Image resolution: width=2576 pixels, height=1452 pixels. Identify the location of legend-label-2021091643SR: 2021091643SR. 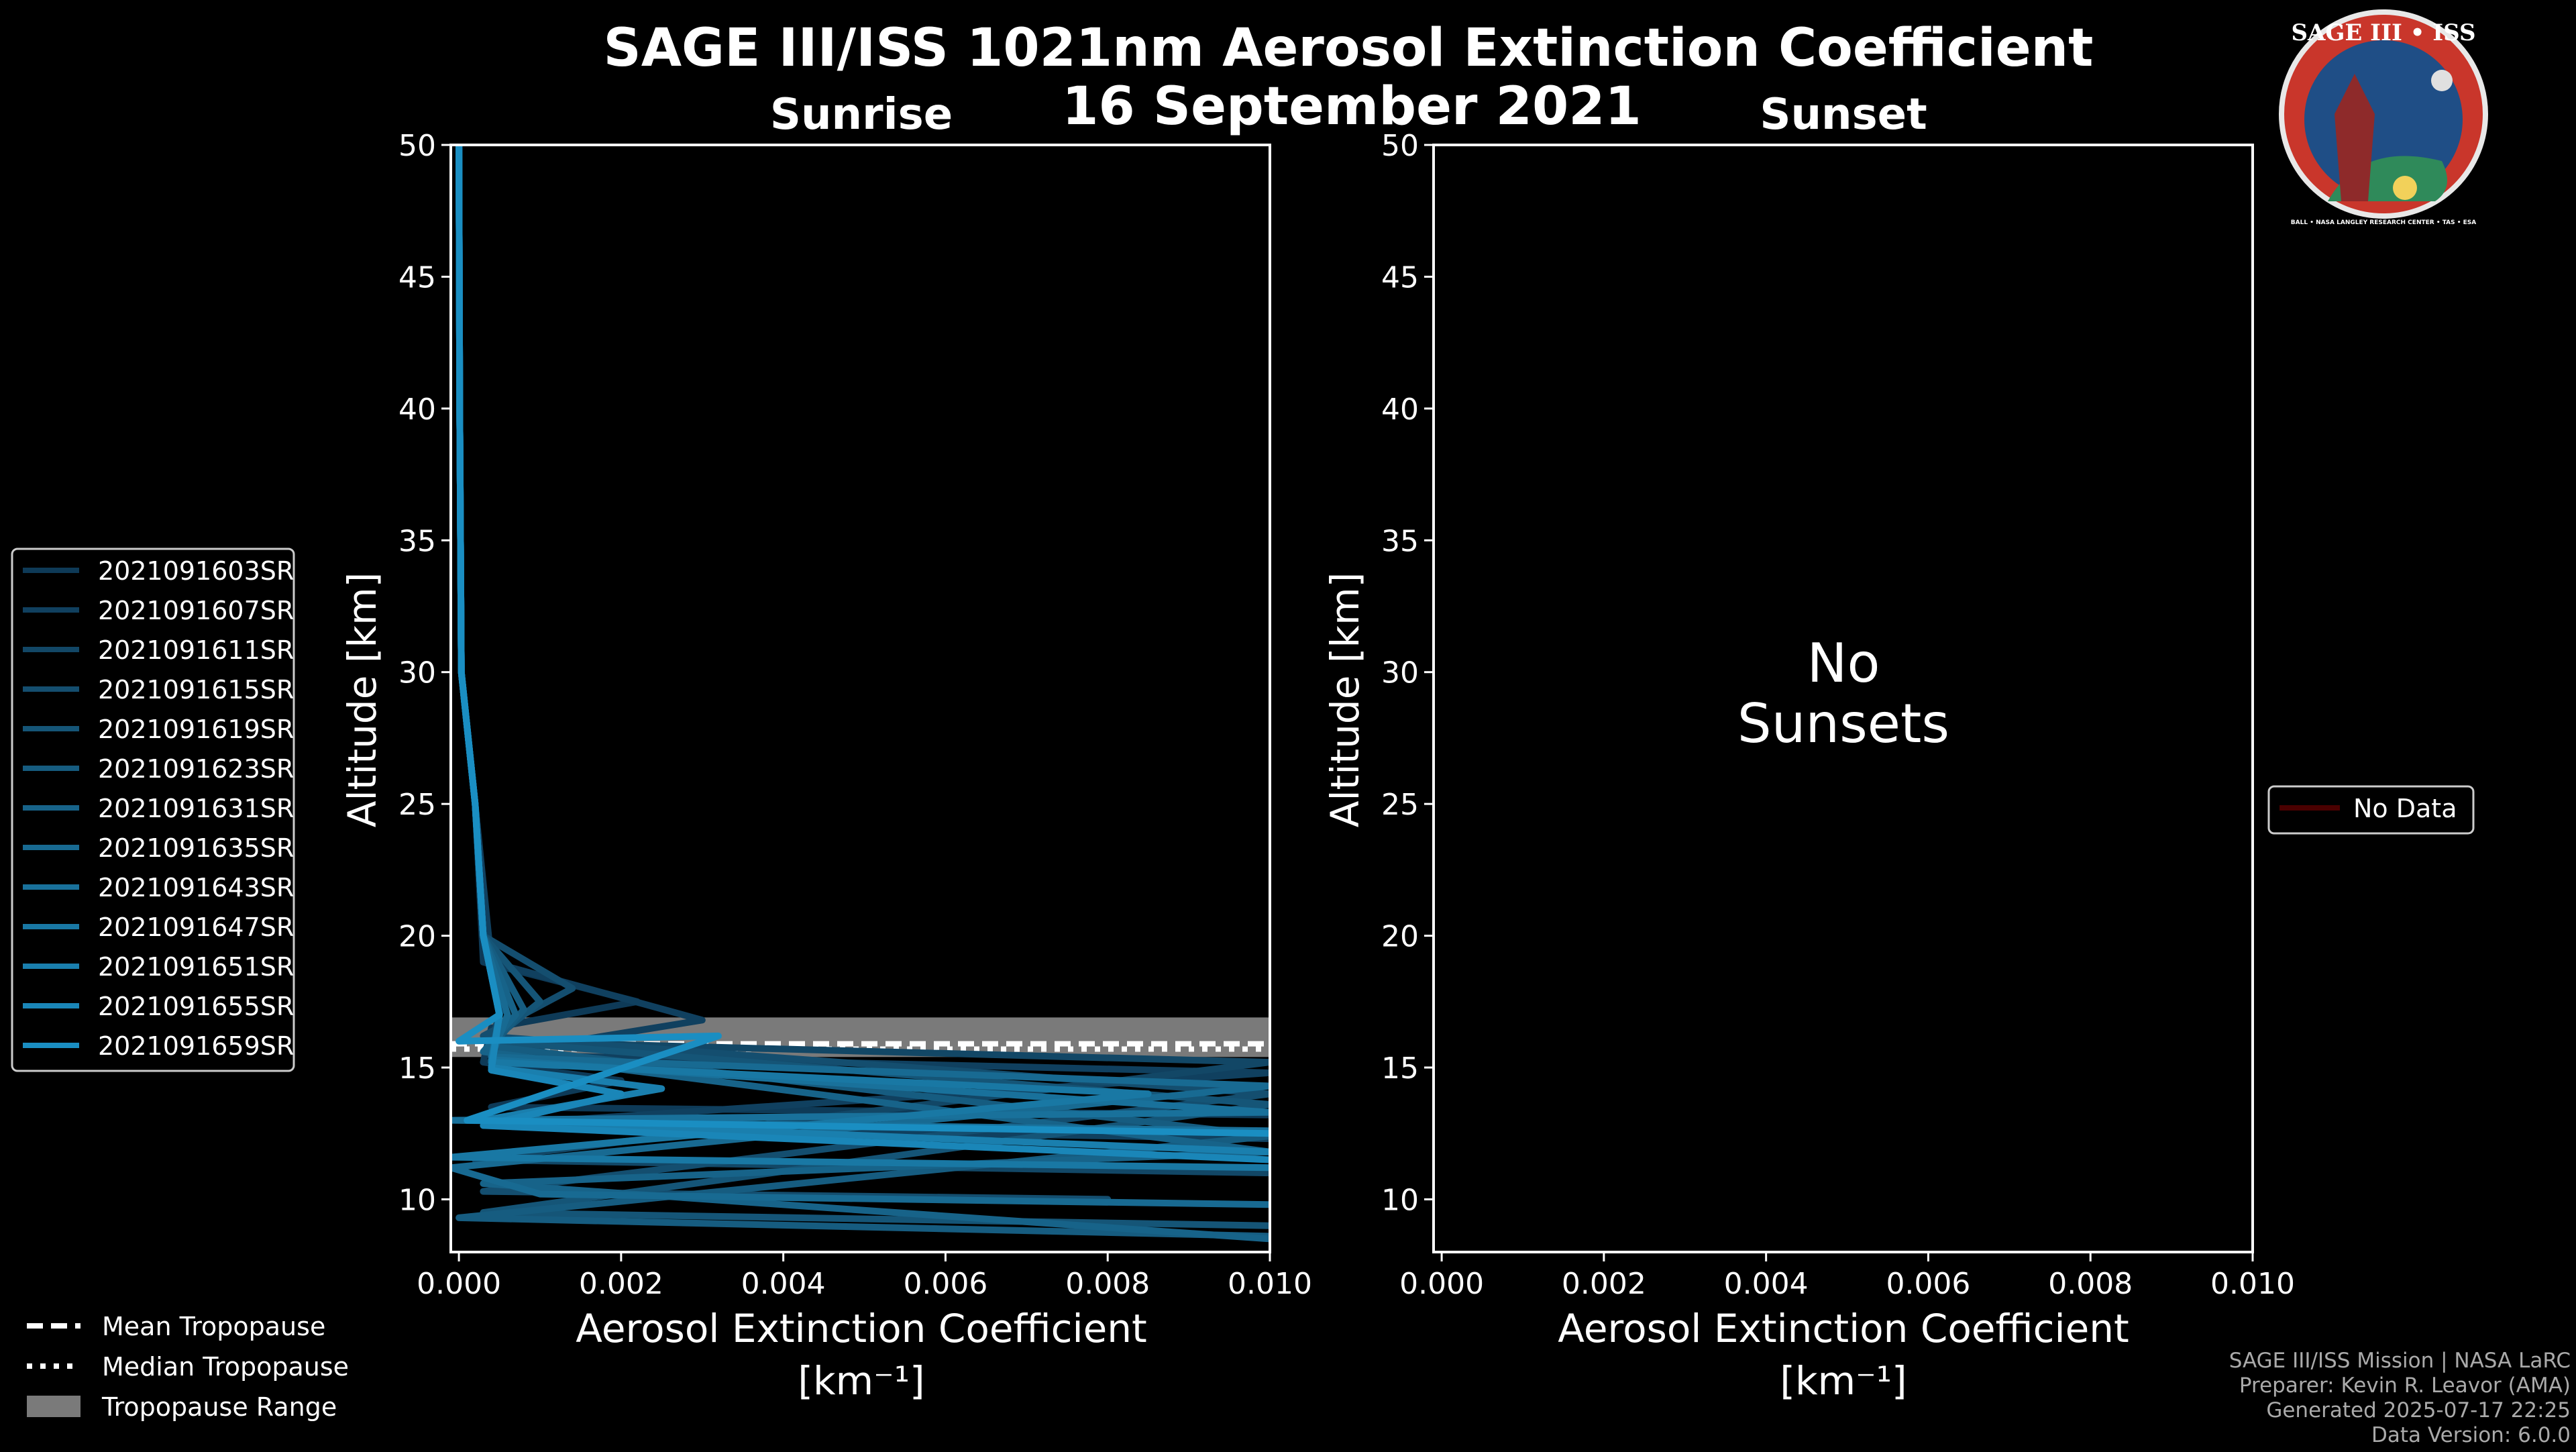
(196, 887).